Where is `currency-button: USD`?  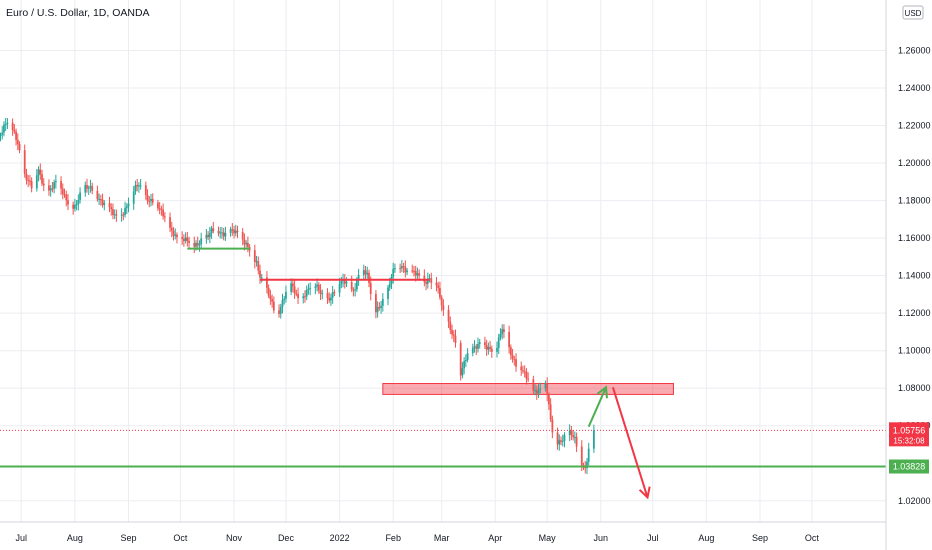 currency-button: USD is located at coordinates (913, 12).